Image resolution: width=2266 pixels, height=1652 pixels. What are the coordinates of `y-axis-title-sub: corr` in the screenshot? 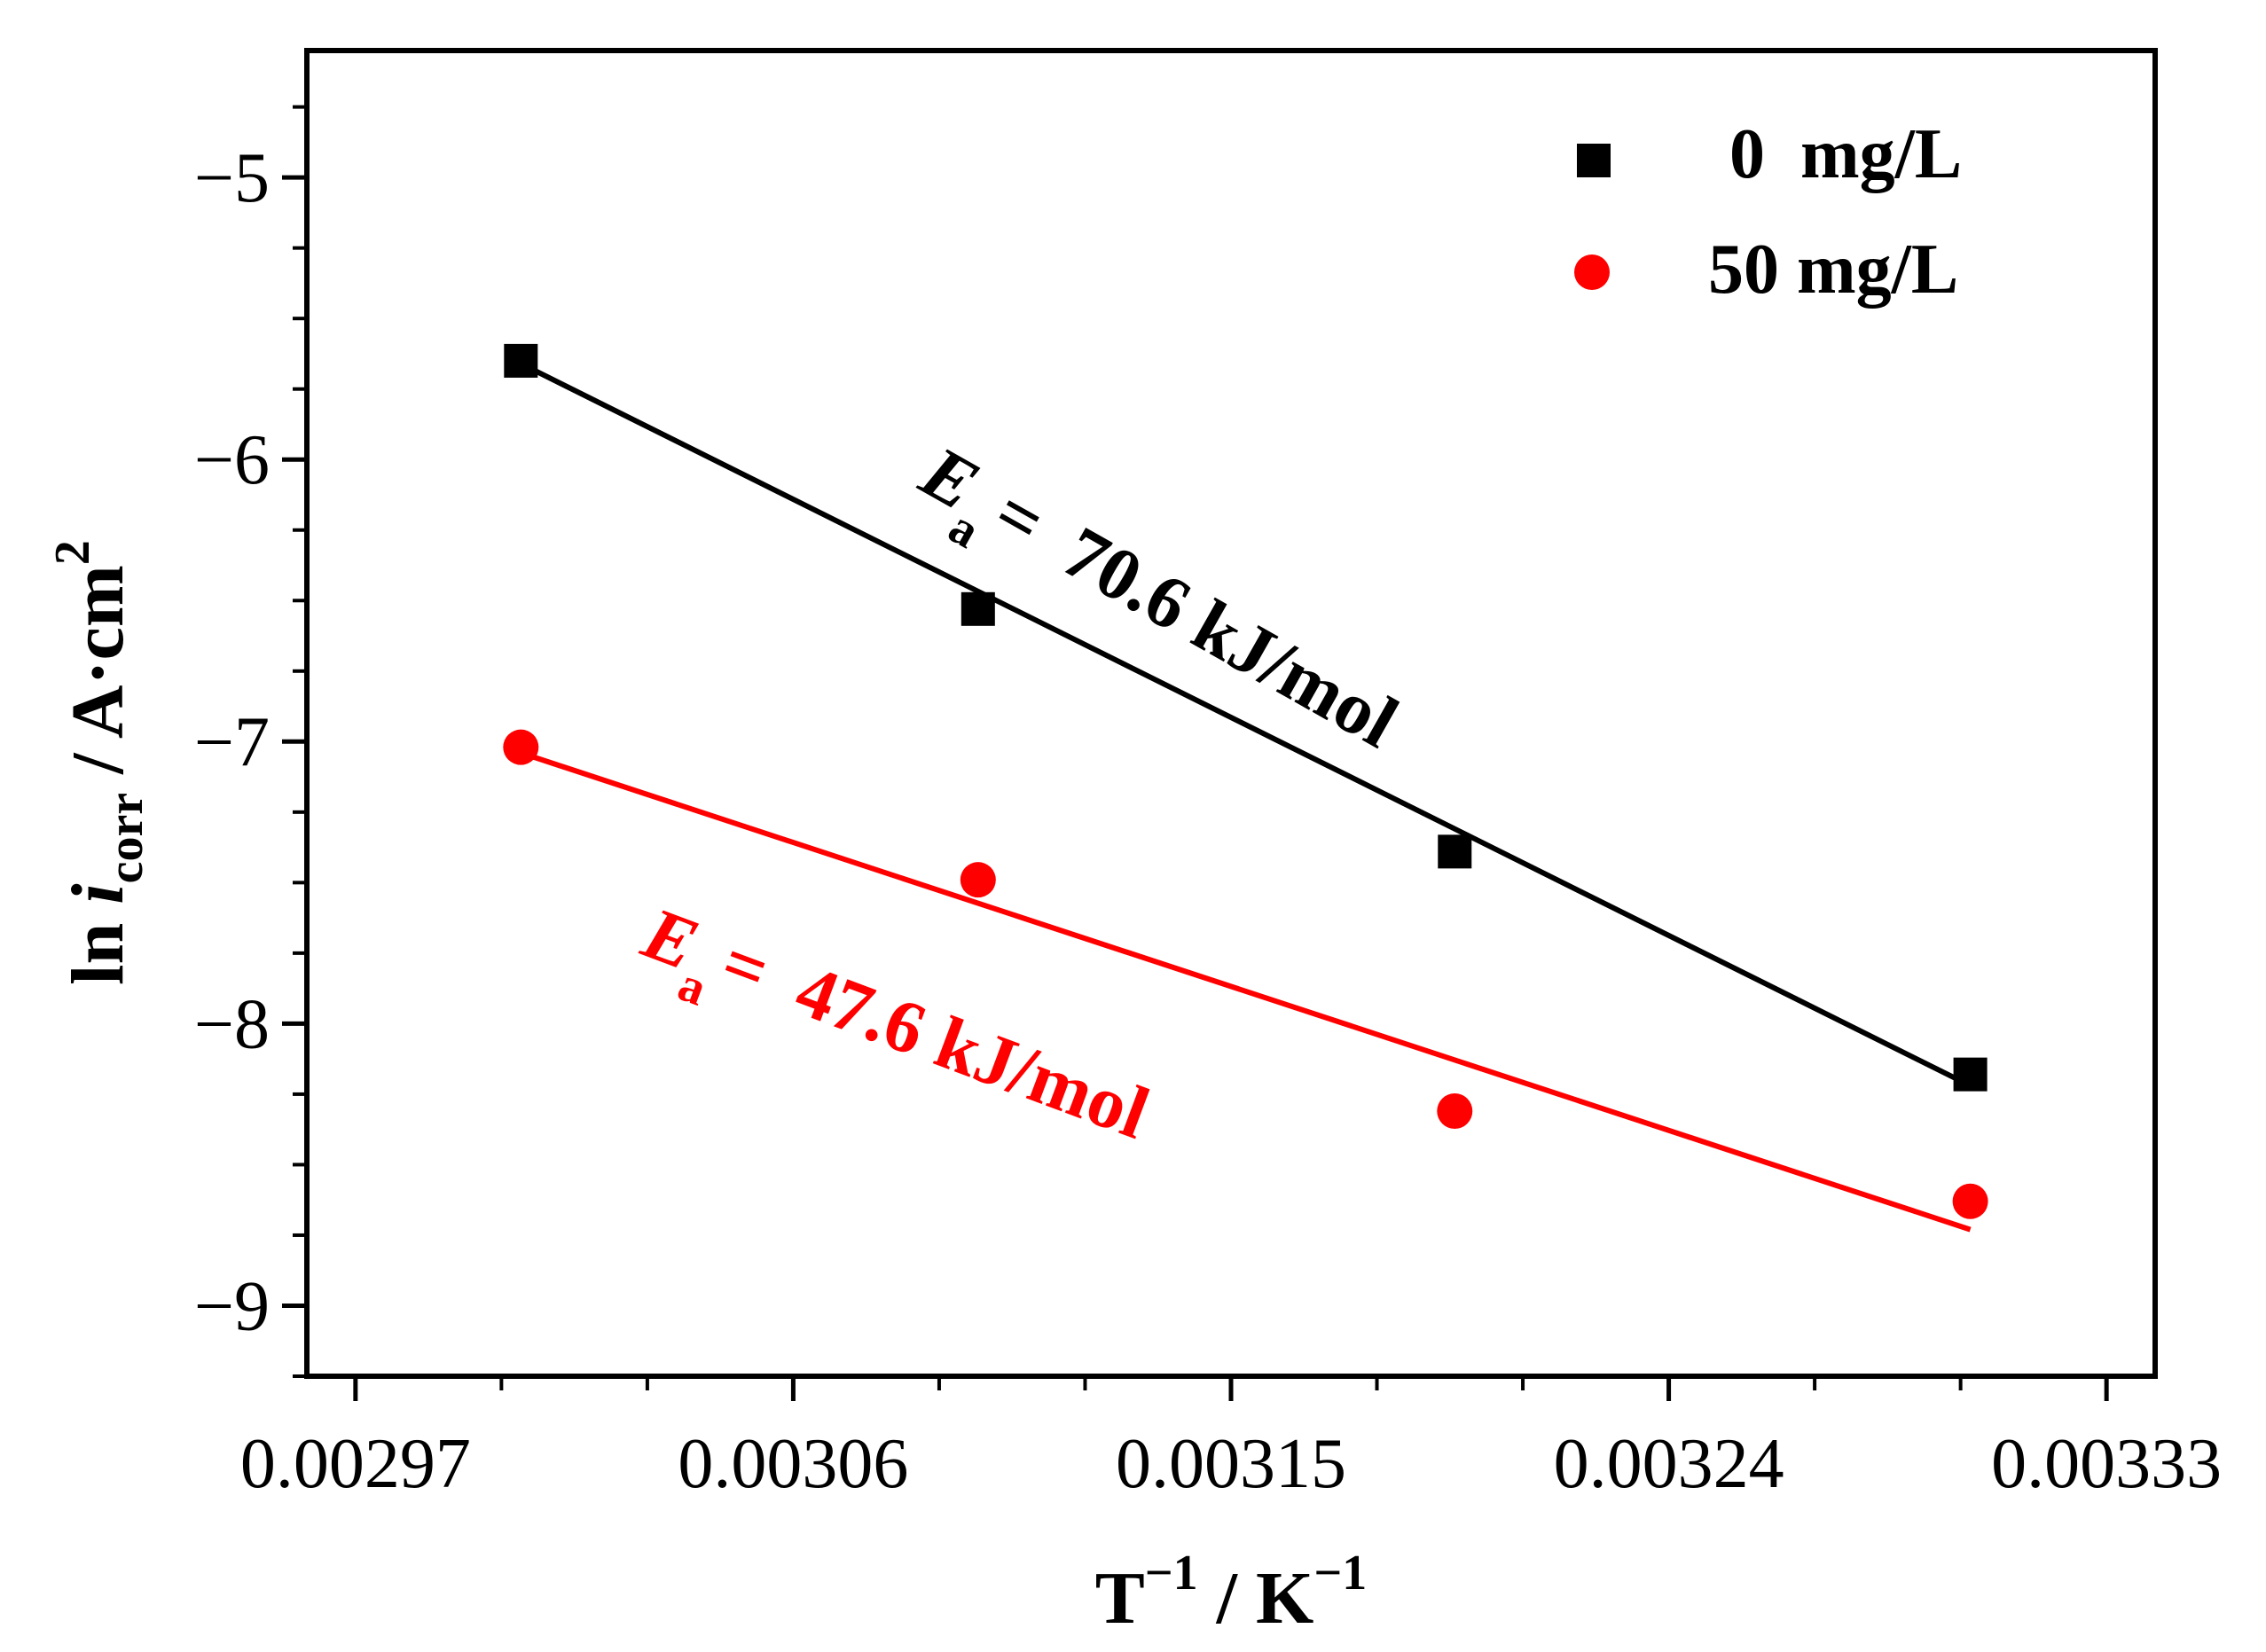 It's located at (125, 838).